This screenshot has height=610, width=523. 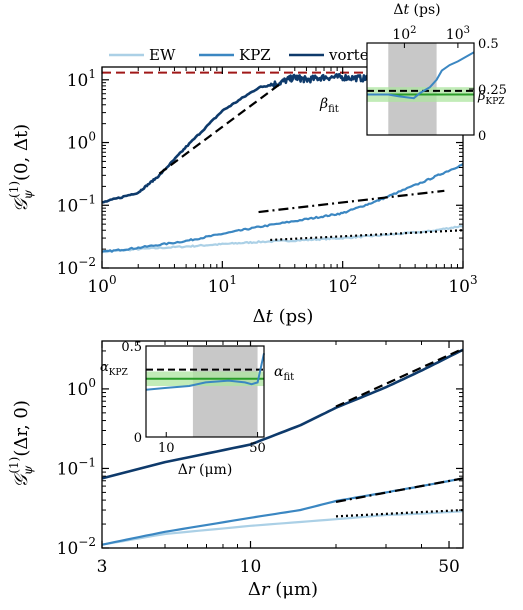 What do you see at coordinates (284, 373) in the screenshot?
I see `inset-fit-label: αfit` at bounding box center [284, 373].